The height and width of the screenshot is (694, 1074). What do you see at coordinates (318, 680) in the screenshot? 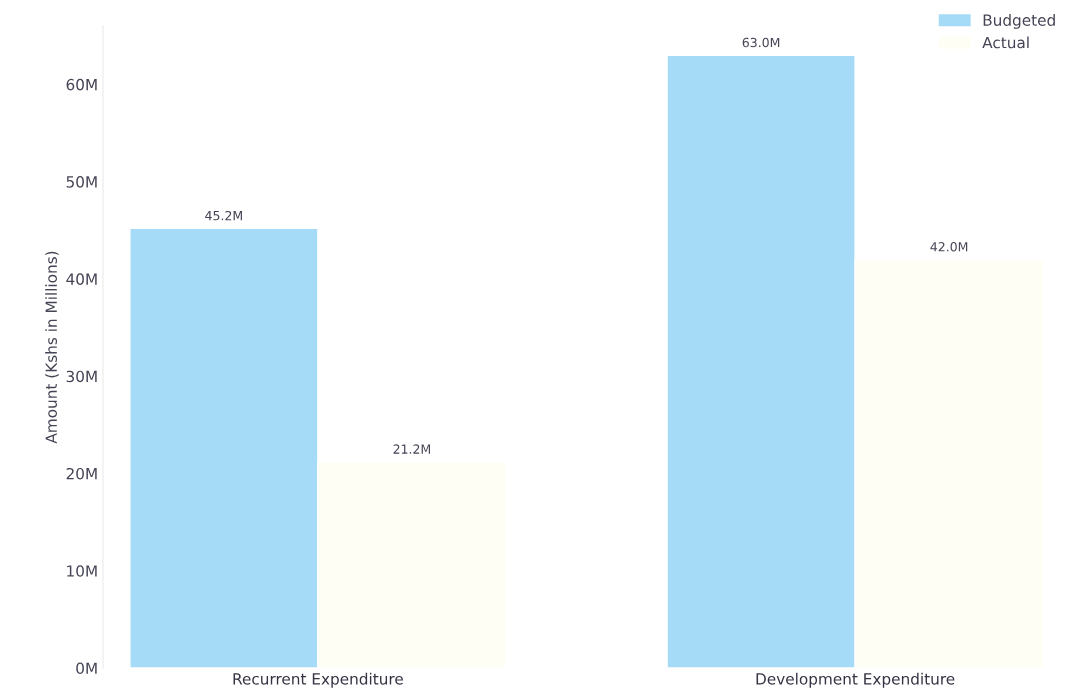
I see `x-tick-label: Recurrent Expenditure` at bounding box center [318, 680].